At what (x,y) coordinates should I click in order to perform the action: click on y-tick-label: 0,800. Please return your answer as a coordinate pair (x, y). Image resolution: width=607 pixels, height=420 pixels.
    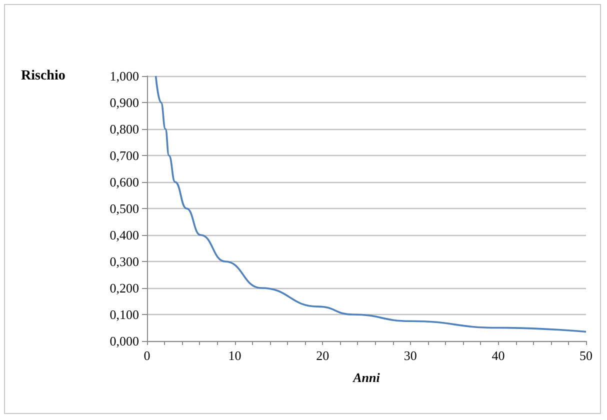
    Looking at the image, I should click on (124, 129).